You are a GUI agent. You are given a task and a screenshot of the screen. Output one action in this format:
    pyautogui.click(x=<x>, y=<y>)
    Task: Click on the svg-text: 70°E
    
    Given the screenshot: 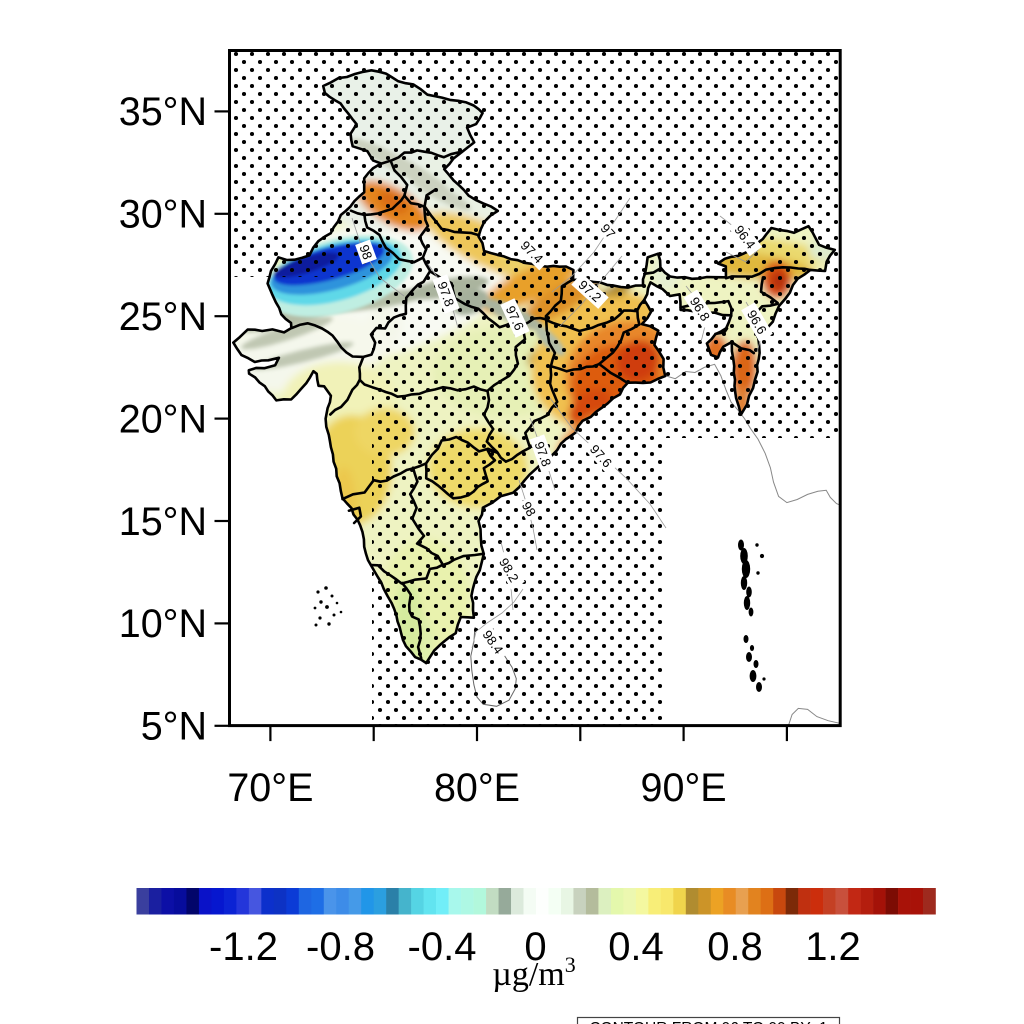 What is the action you would take?
    pyautogui.click(x=270, y=788)
    